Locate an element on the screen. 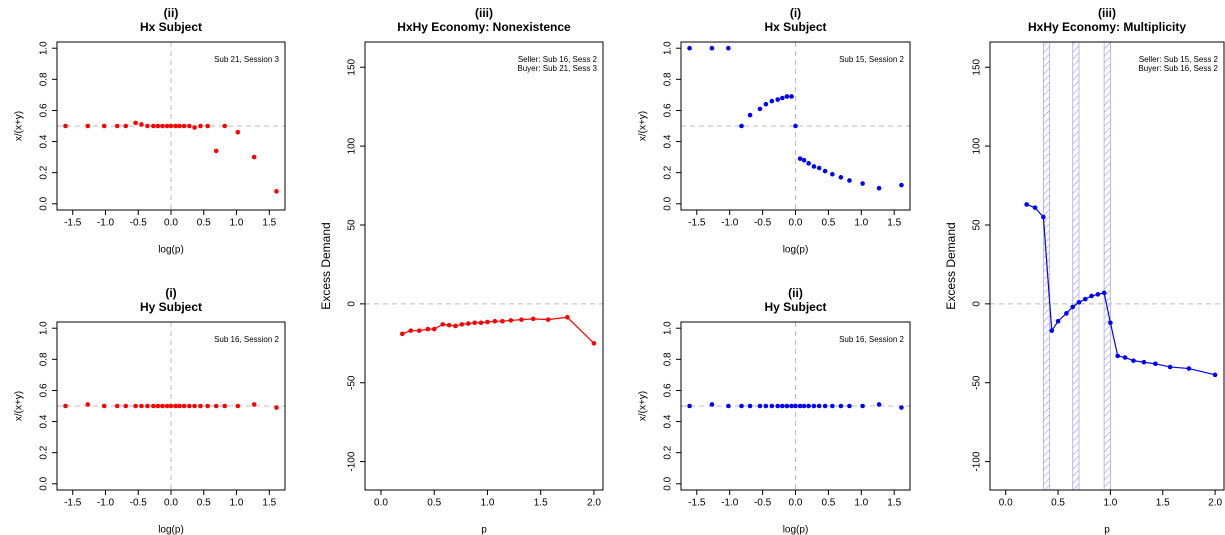 The image size is (1225, 535). y-tick-label: 0.0 is located at coordinates (668, 483).